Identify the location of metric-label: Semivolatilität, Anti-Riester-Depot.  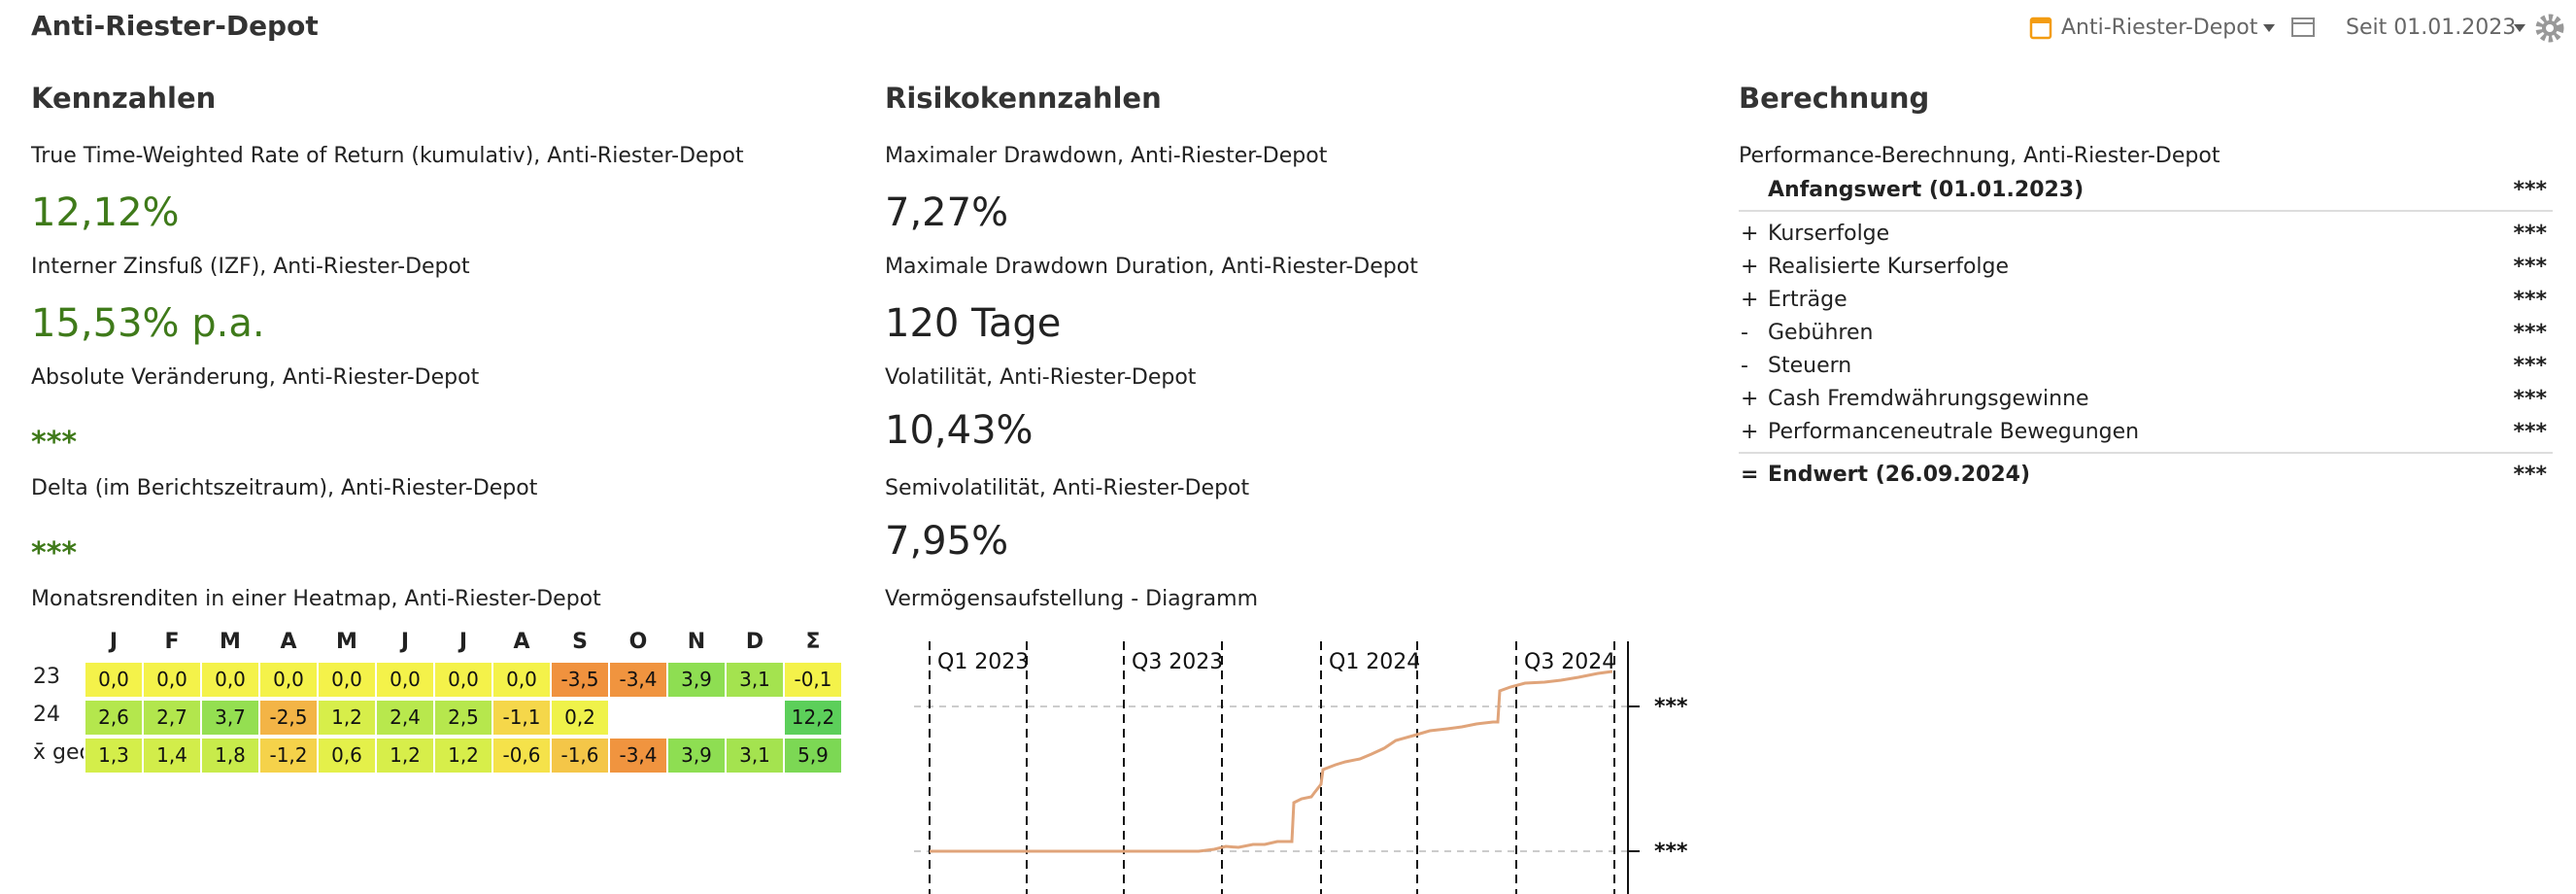
(1067, 488).